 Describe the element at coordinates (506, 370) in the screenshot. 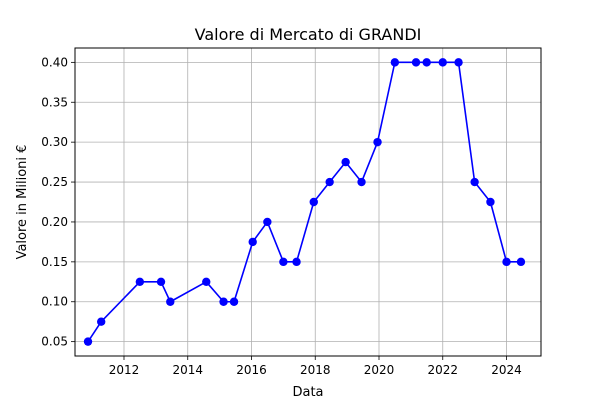

I see `x-tick-label: 2024` at that location.